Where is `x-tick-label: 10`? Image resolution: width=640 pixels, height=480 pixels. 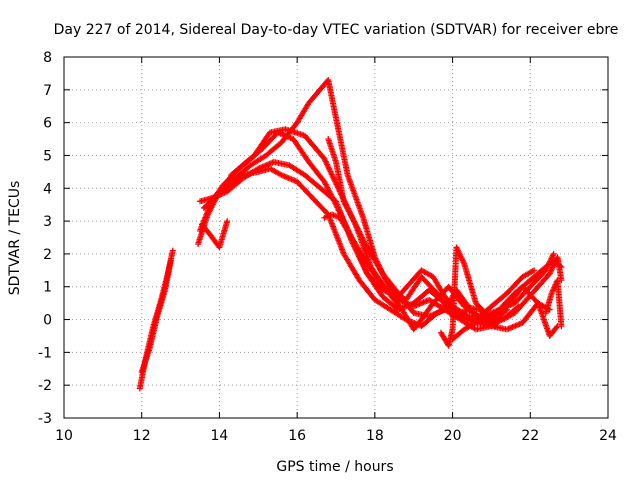 x-tick-label: 10 is located at coordinates (64, 436).